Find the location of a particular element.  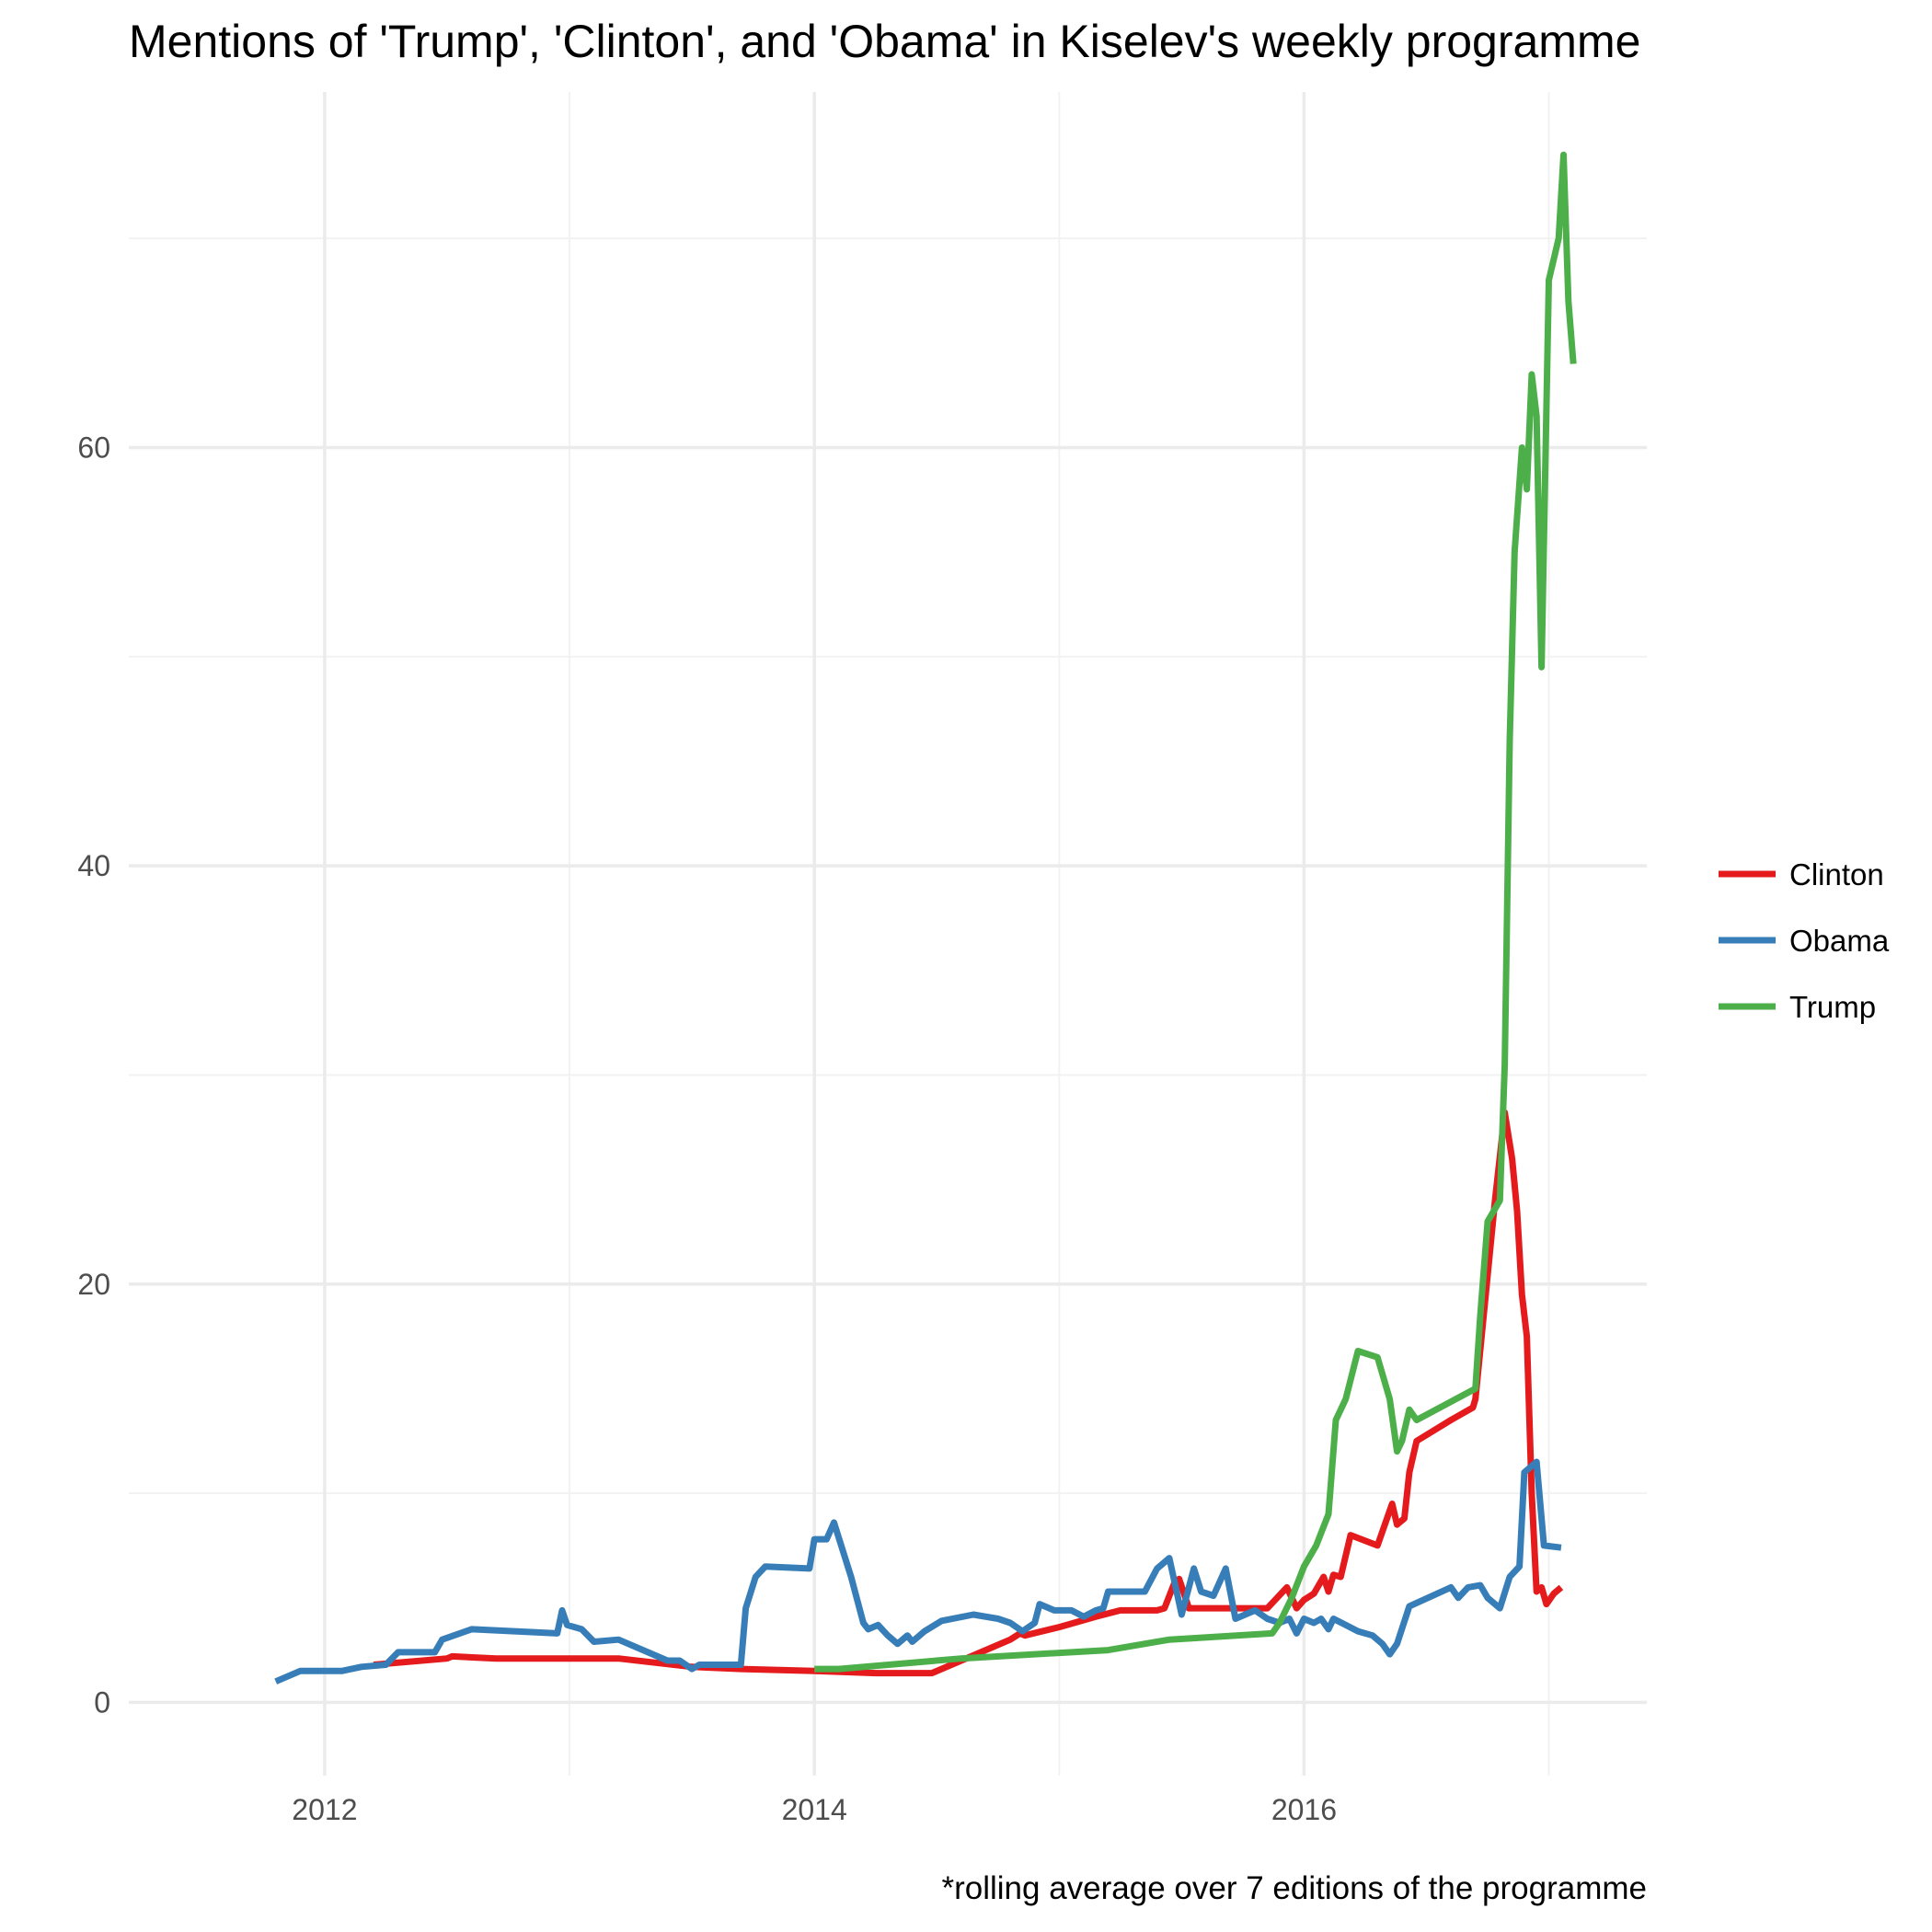

legend-label-obama: Obama is located at coordinates (1839, 941).